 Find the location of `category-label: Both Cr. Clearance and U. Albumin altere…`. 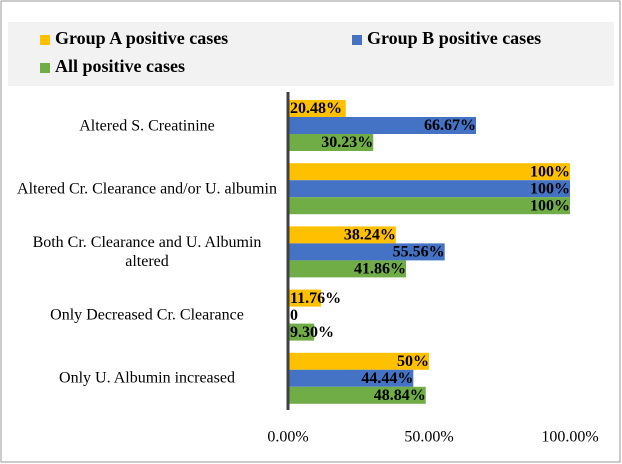

category-label: Both Cr. Clearance and U. Albumin altere… is located at coordinates (147, 251).